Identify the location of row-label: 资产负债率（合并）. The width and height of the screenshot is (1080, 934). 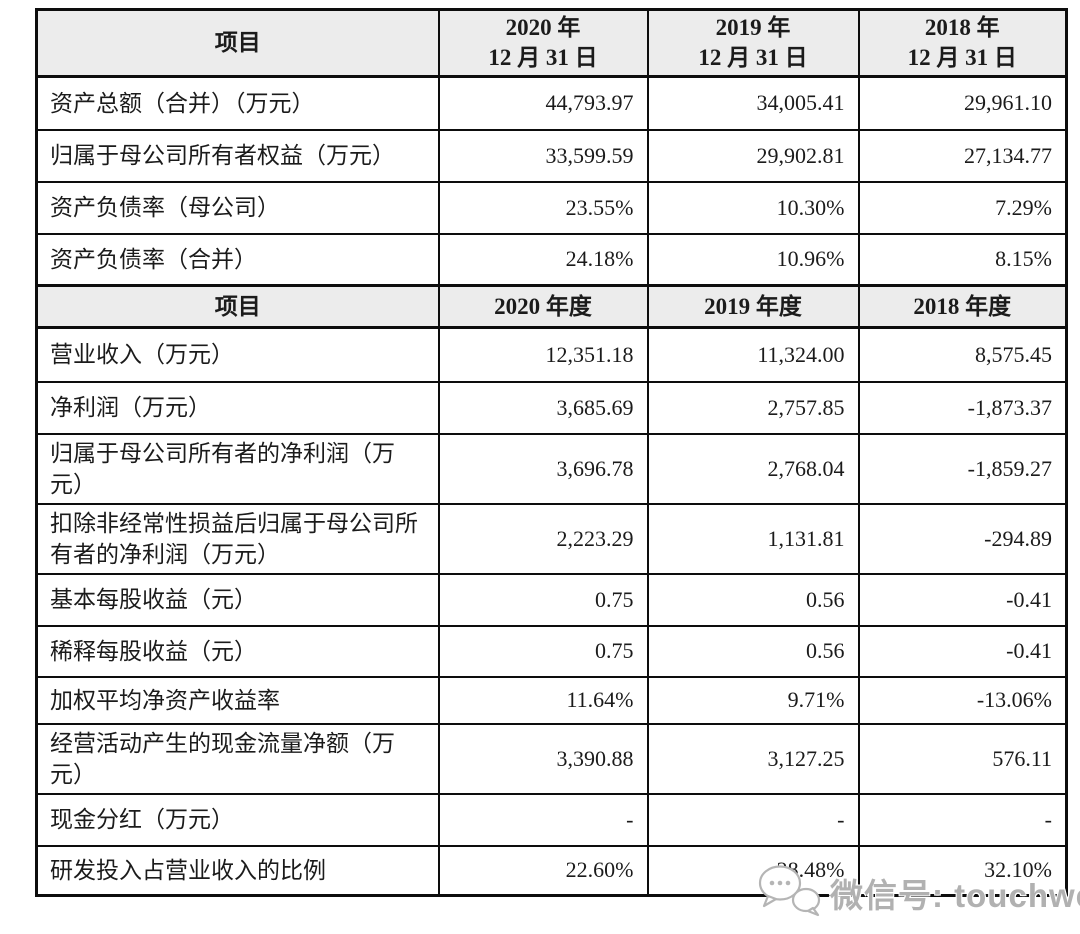
(237, 259).